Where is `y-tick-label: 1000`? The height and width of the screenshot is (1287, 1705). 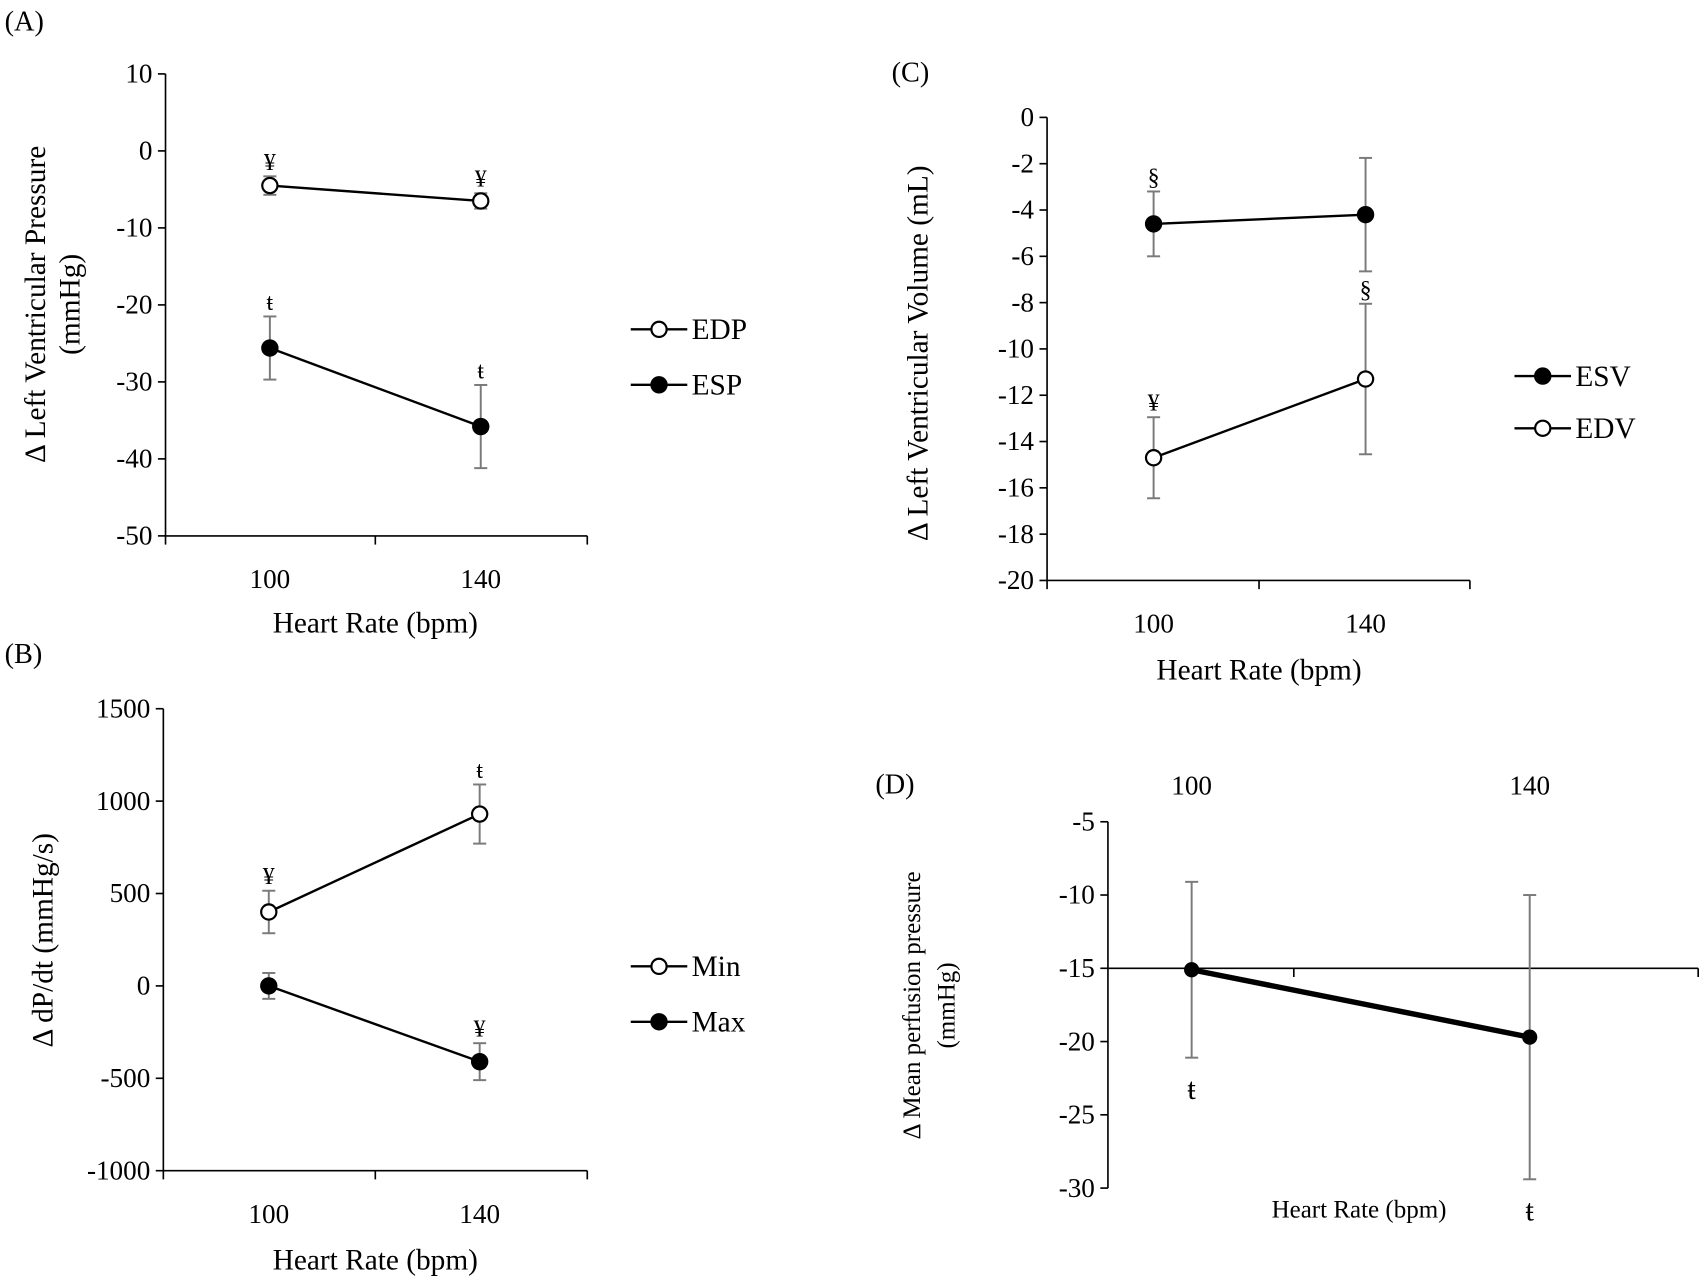
y-tick-label: 1000 is located at coordinates (123, 801).